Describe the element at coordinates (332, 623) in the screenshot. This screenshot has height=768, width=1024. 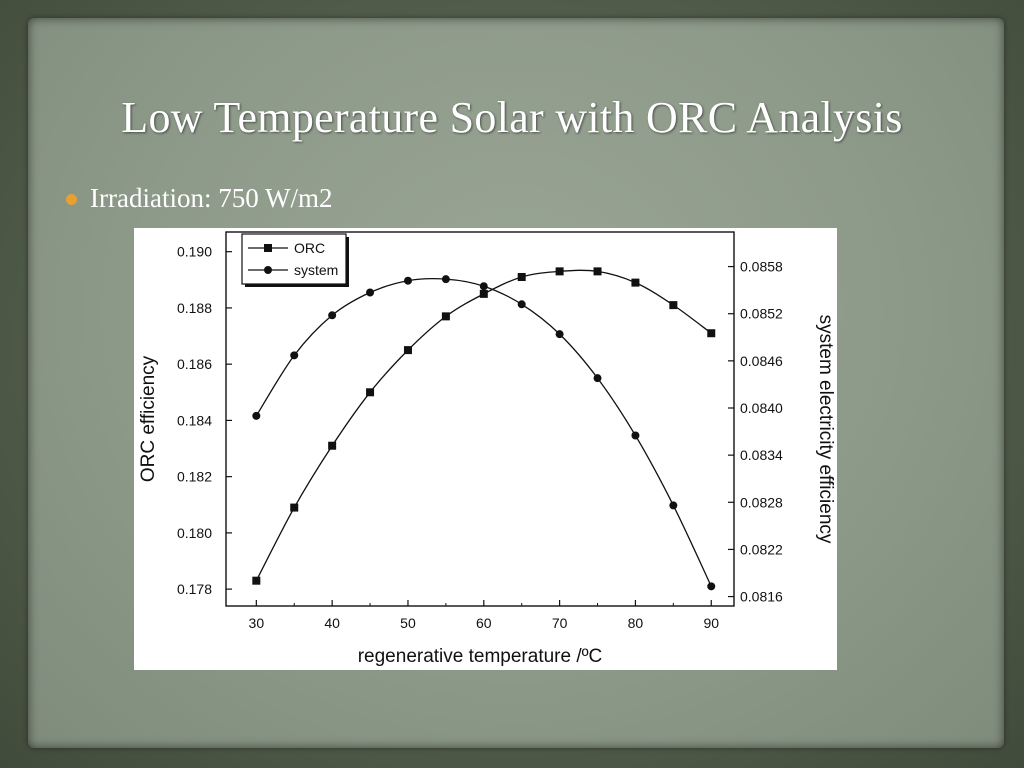
I see `x-tick-label: 40` at that location.